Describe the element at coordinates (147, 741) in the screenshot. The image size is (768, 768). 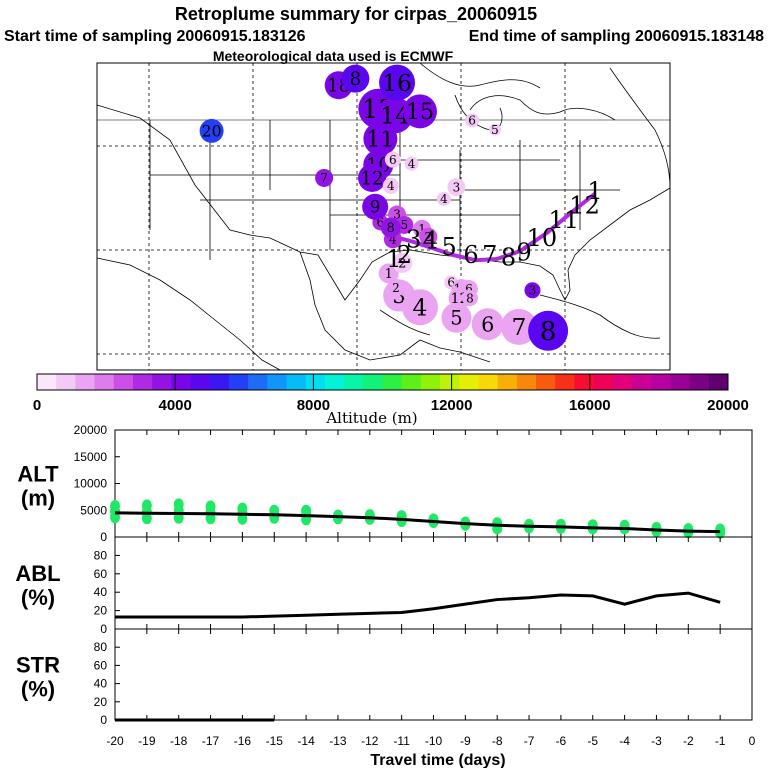
I see `x-tick-label: -19` at that location.